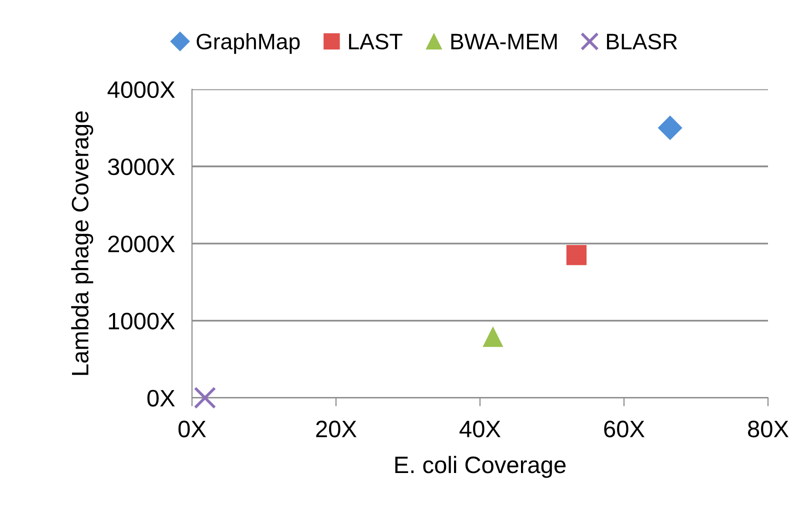 This screenshot has height=510, width=800. What do you see at coordinates (642, 42) in the screenshot?
I see `legend-label: BLASR` at bounding box center [642, 42].